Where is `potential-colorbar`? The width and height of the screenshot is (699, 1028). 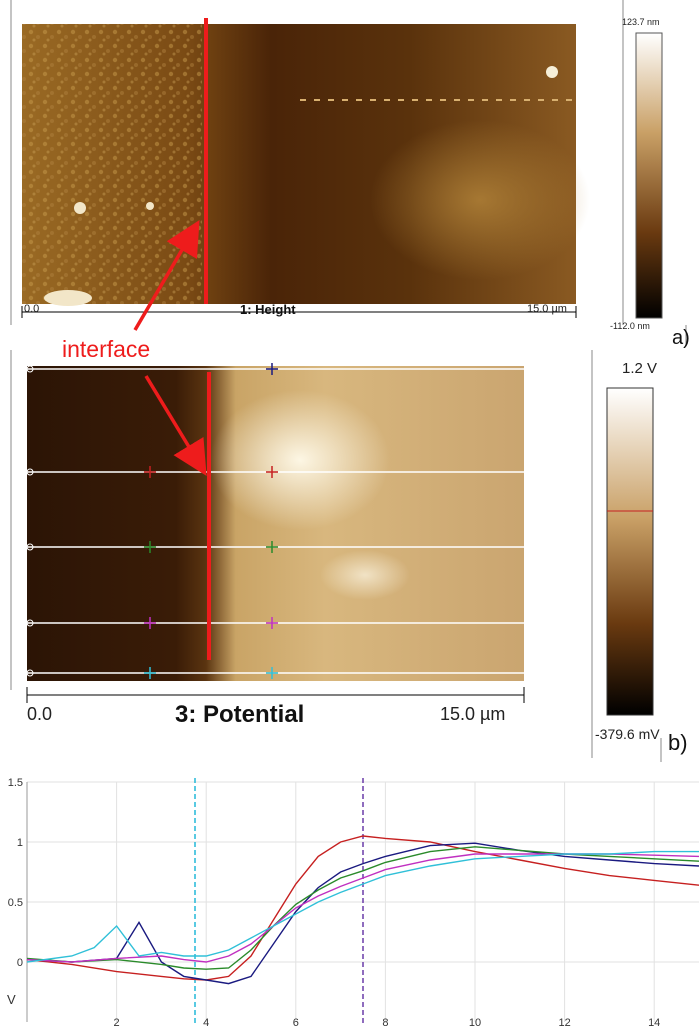
potential-colorbar is located at coordinates (630, 551).